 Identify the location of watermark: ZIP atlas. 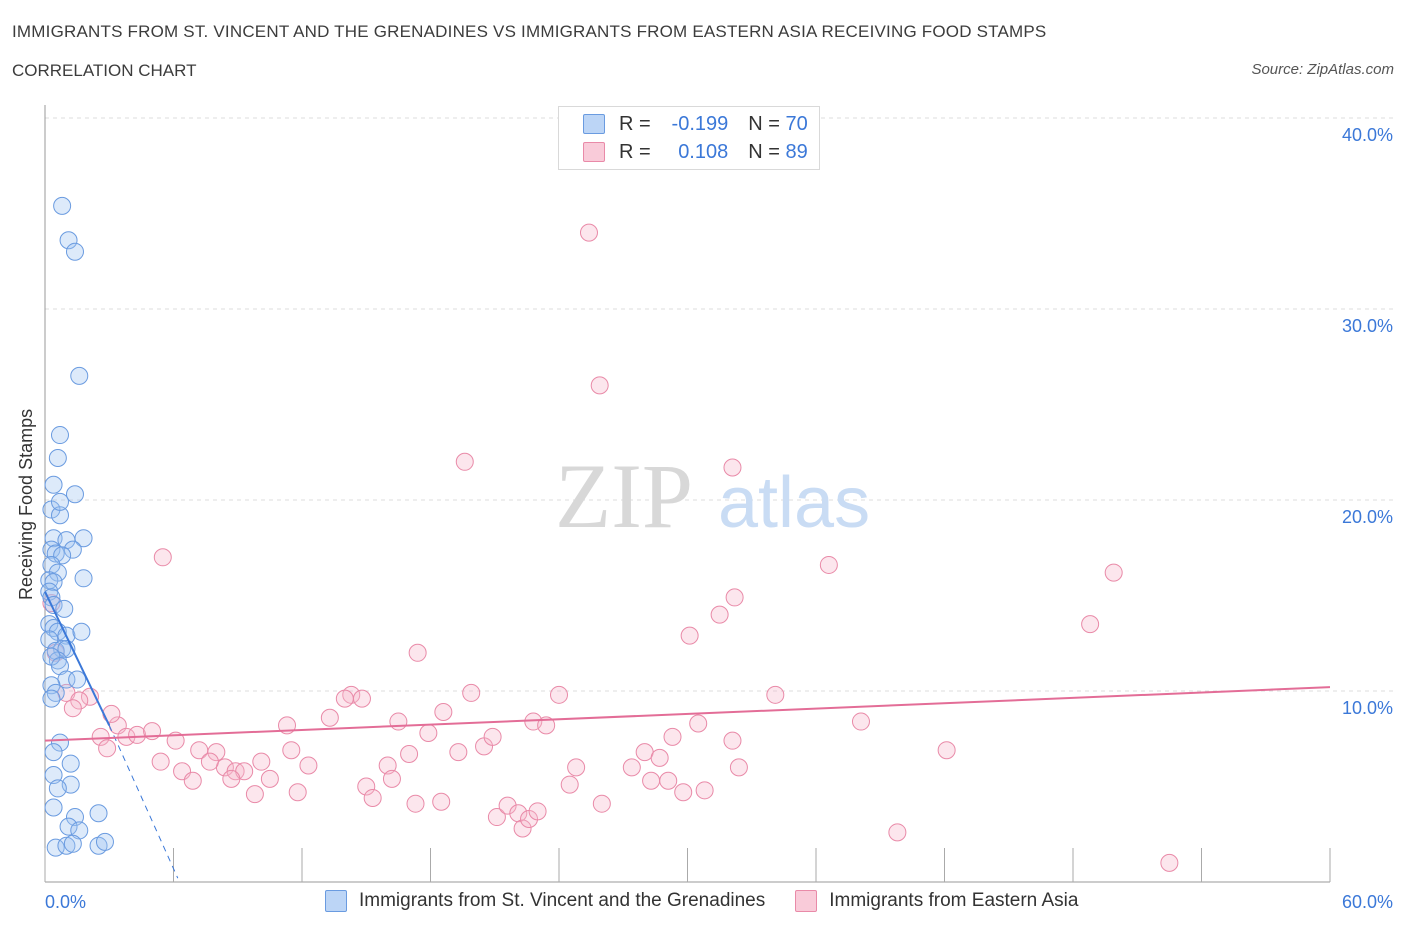
(712, 496).